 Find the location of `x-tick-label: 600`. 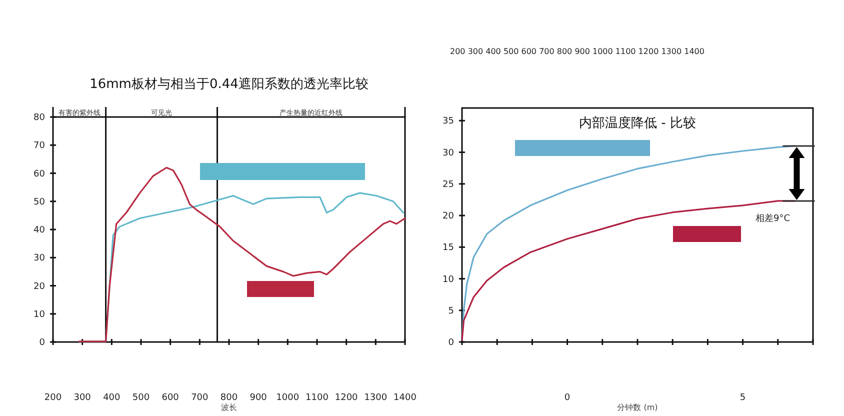

x-tick-label: 600 is located at coordinates (171, 398).